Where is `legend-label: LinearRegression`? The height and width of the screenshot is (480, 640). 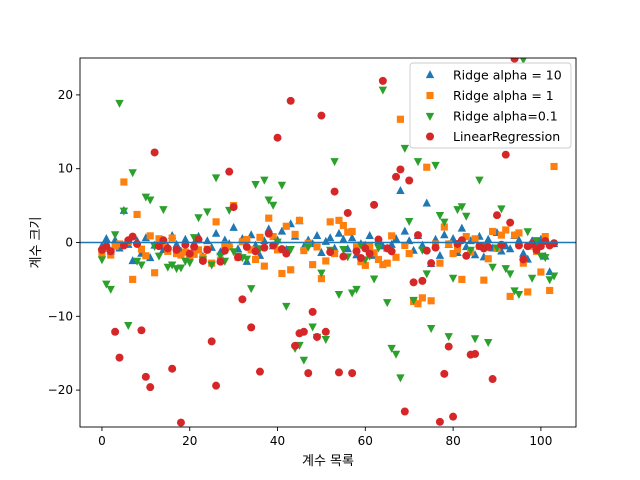
legend-label: LinearRegression is located at coordinates (506, 136).